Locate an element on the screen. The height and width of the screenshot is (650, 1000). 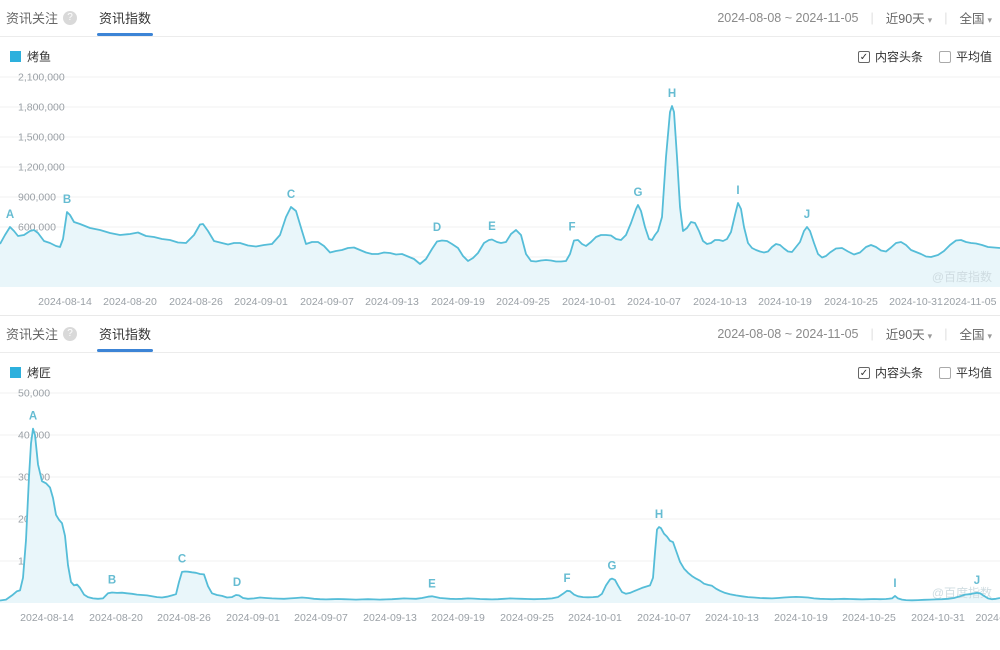
svg-text: 50,000 is located at coordinates (34, 394).